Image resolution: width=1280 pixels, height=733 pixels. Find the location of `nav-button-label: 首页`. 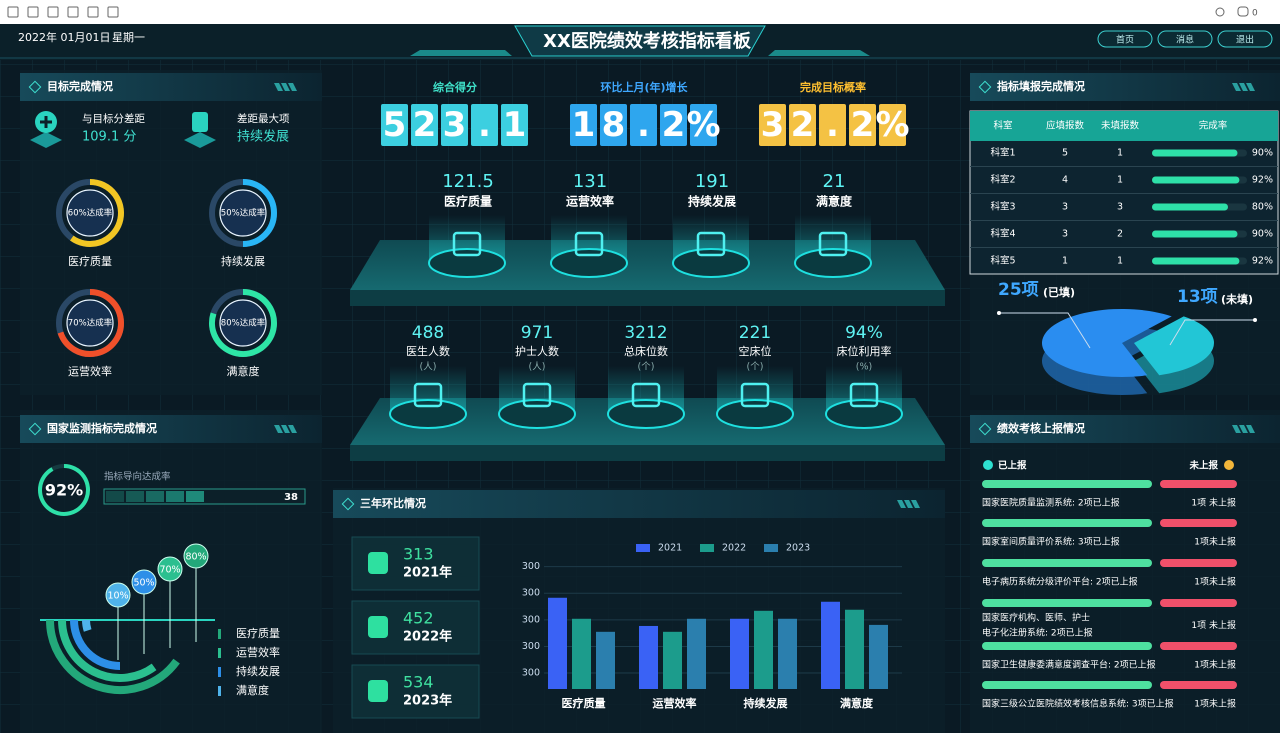

nav-button-label: 首页 is located at coordinates (1125, 40).